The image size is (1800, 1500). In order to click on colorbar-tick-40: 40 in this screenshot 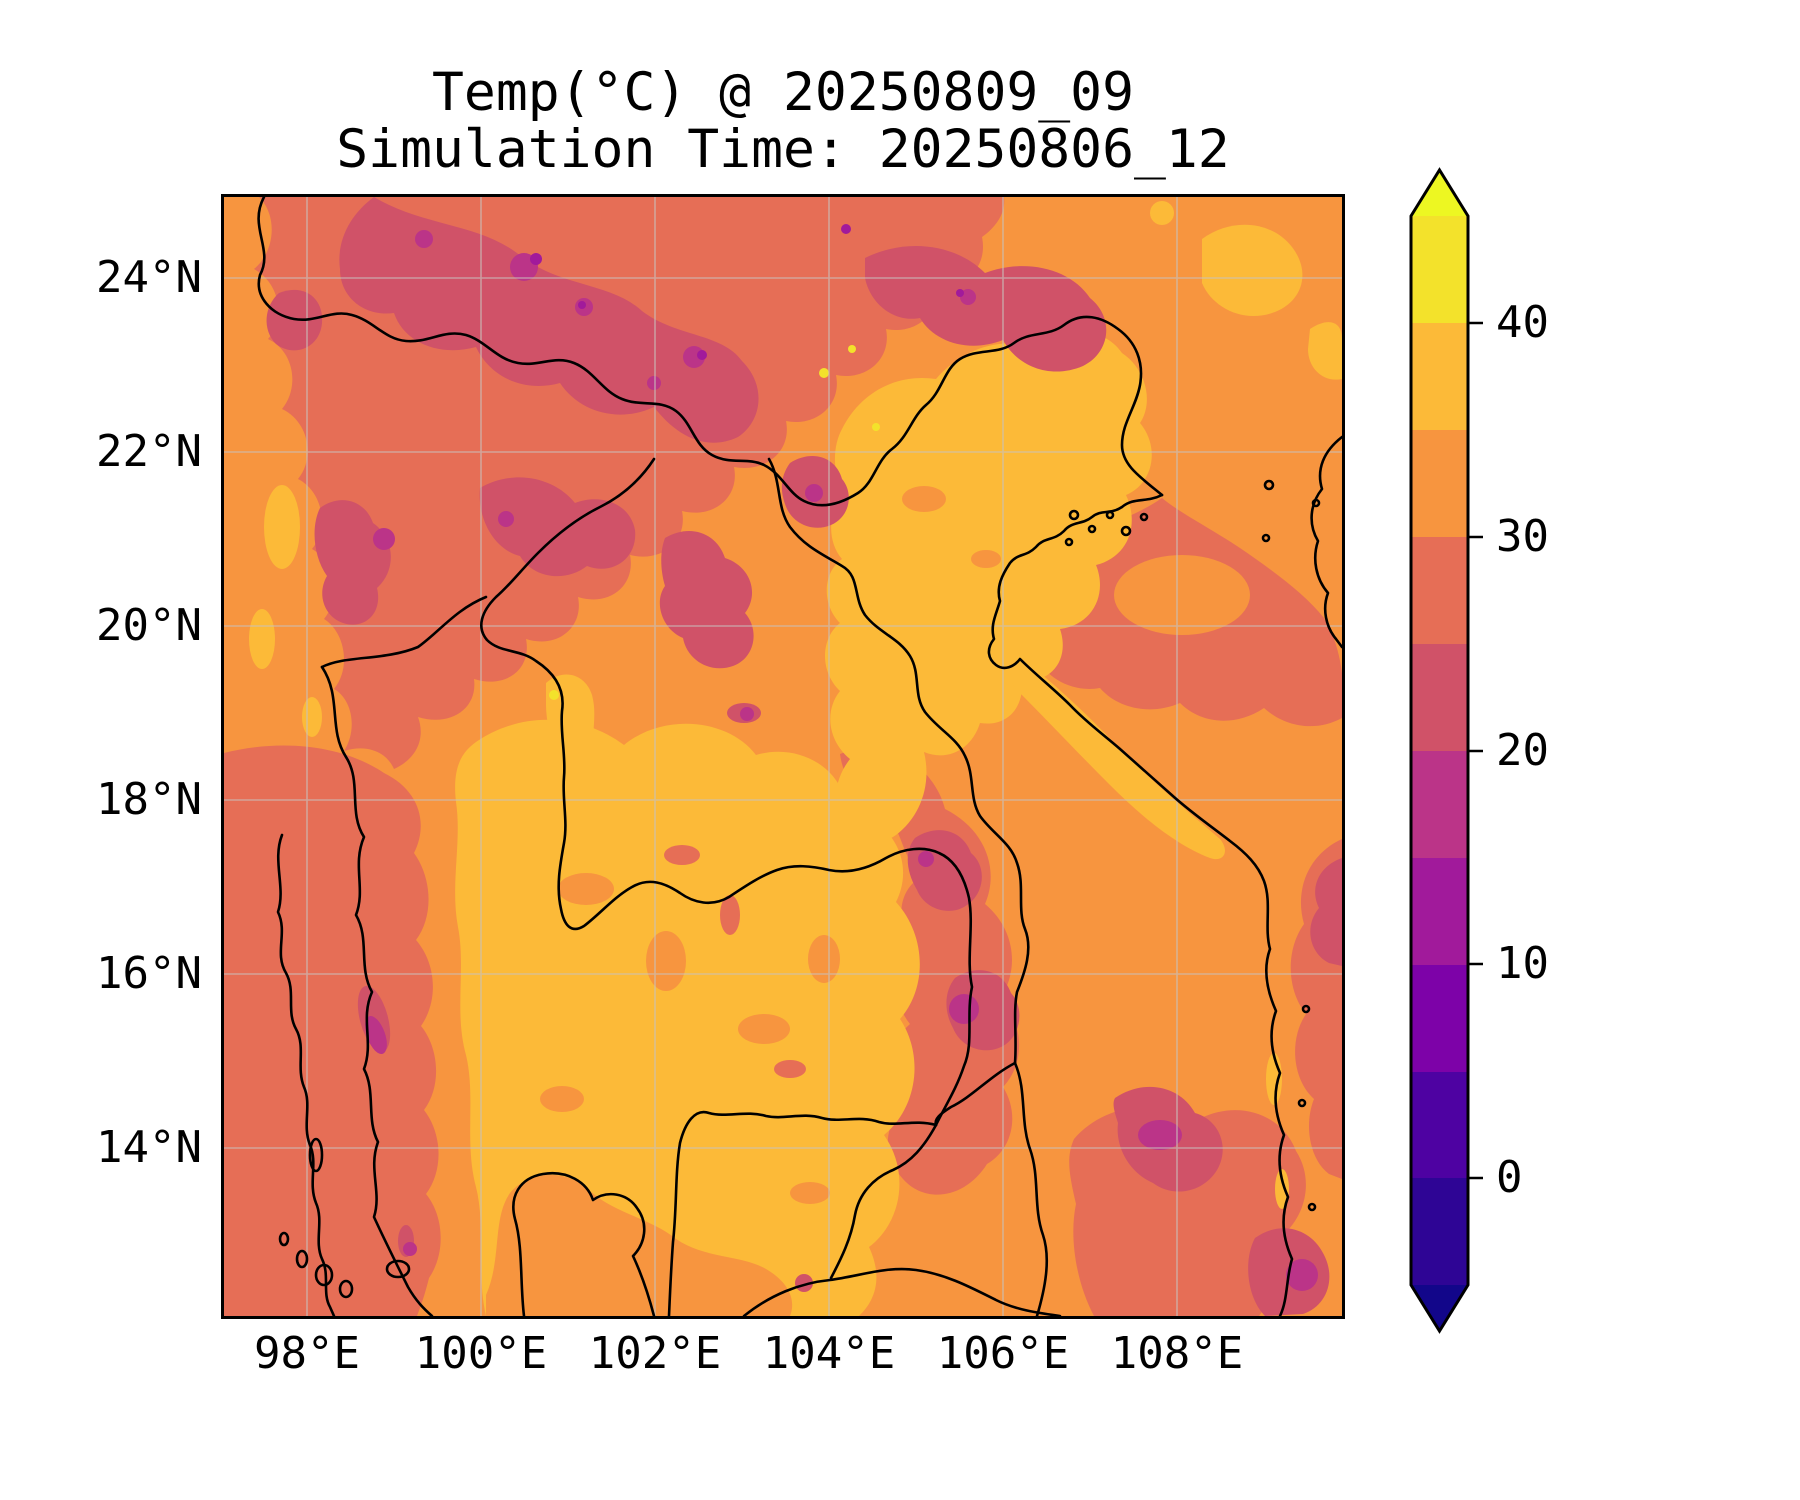, I will do `click(1522, 322)`.